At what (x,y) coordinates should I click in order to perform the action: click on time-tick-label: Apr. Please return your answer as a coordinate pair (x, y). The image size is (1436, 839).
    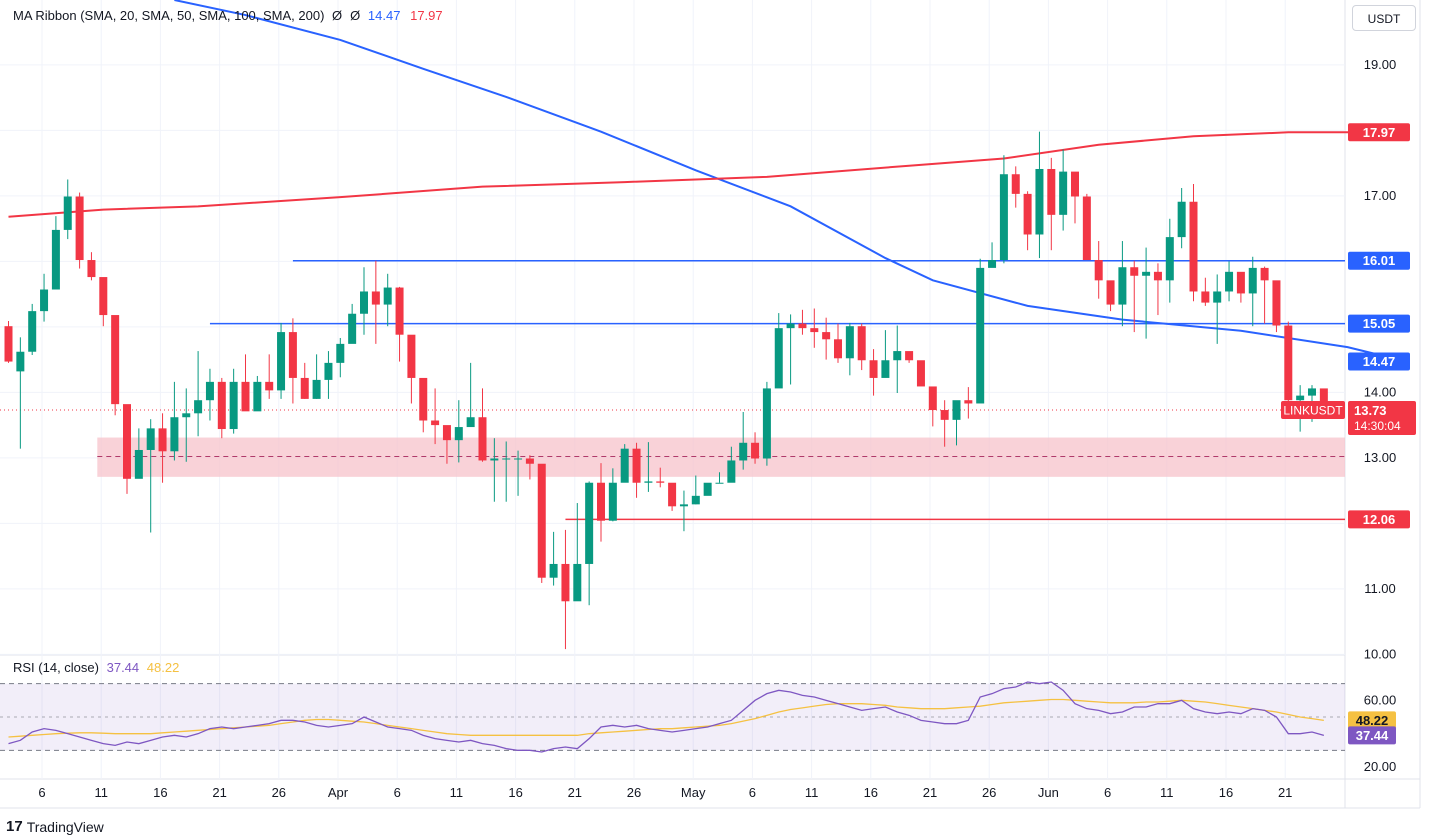
    Looking at the image, I should click on (338, 792).